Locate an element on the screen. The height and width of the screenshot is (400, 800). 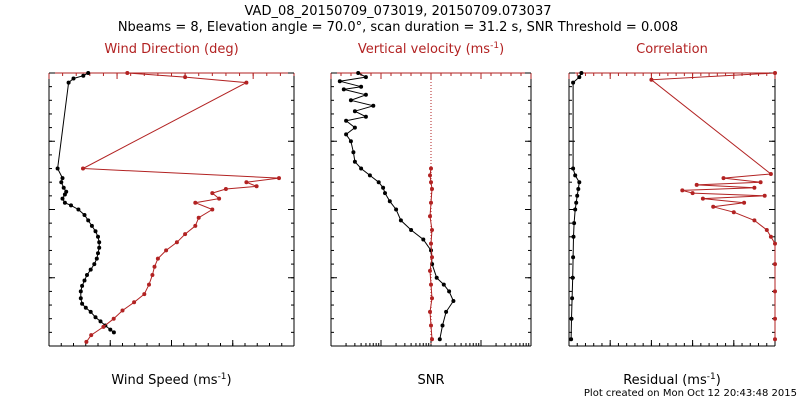
axis-label-text: Residual (ms is located at coordinates (665, 380).